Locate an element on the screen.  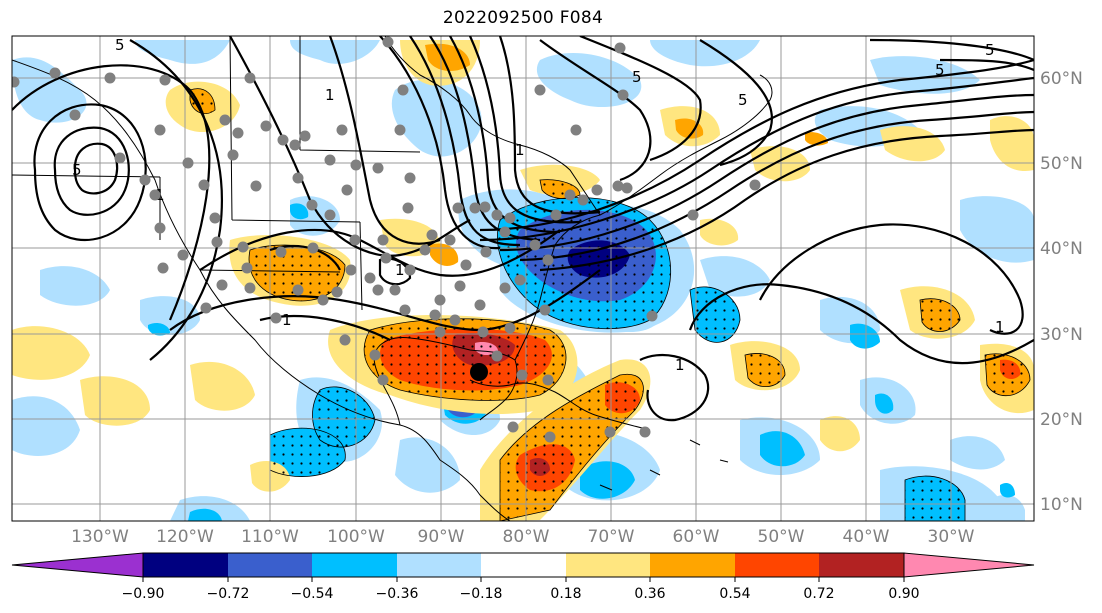
colorbar-label: −0.36 is located at coordinates (397, 594).